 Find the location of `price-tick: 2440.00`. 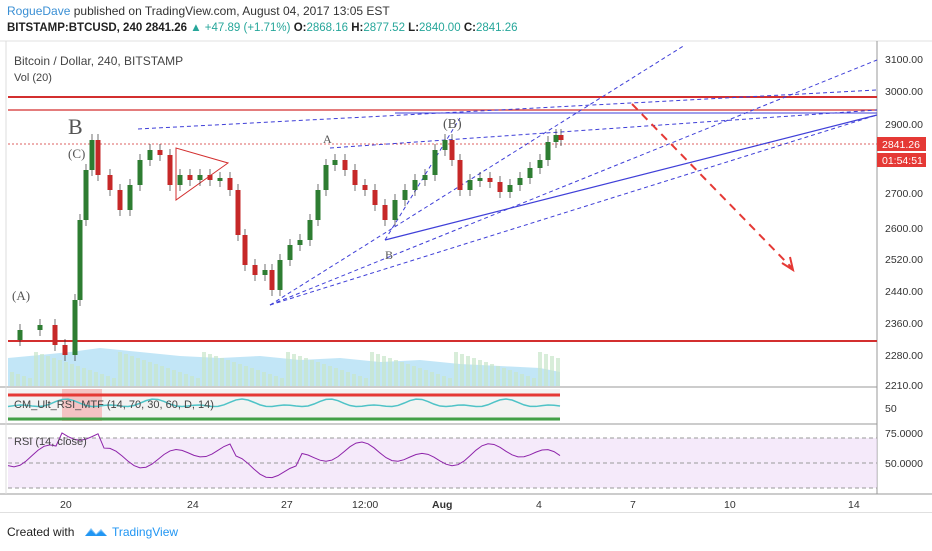

price-tick: 2440.00 is located at coordinates (904, 292).